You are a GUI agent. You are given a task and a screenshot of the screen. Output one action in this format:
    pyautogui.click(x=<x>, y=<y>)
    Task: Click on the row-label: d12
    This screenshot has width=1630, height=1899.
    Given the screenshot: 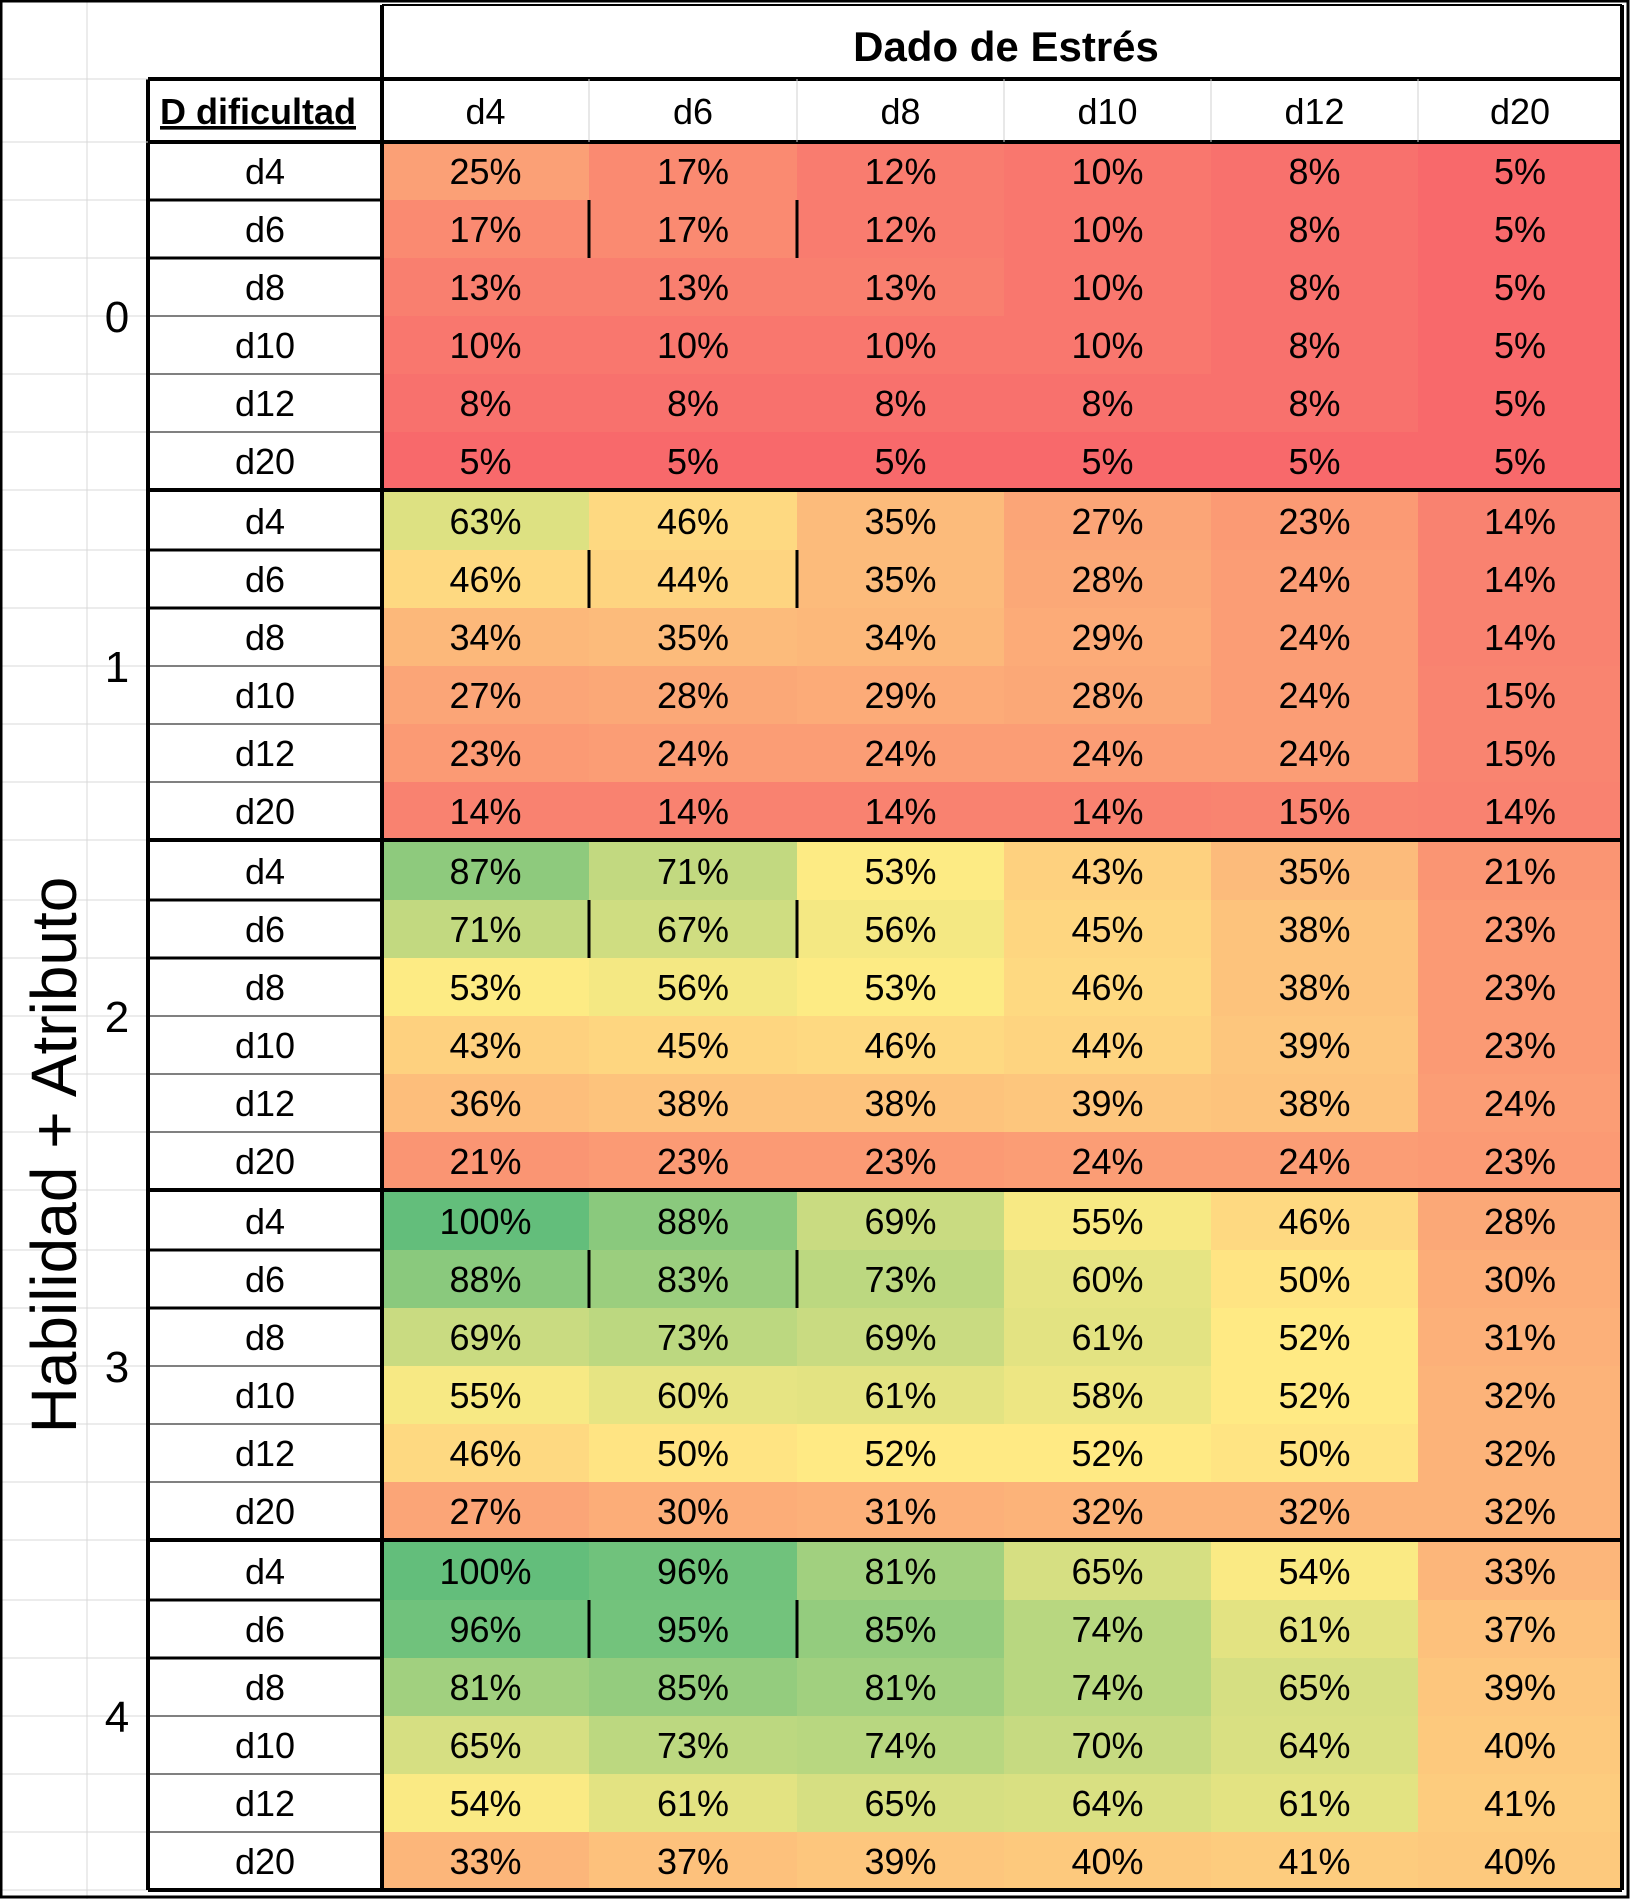 What is the action you would take?
    pyautogui.click(x=265, y=1103)
    